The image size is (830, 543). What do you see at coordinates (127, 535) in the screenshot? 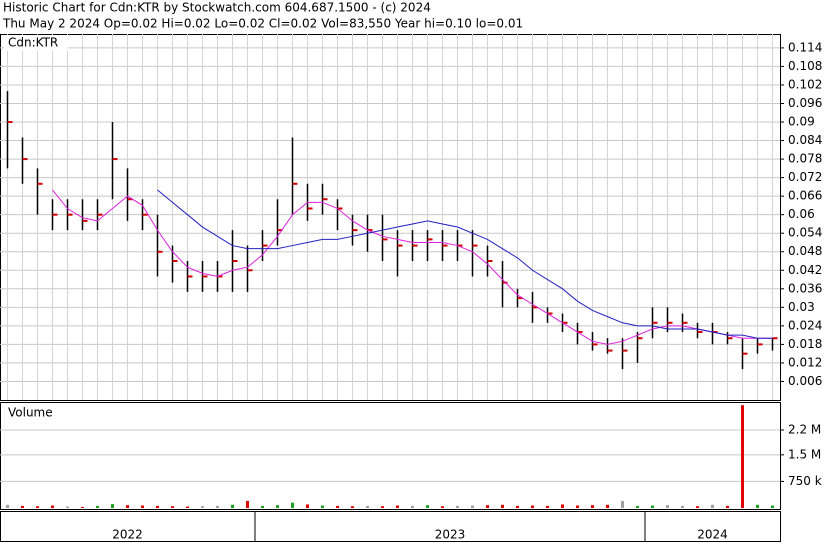
I see `x-tick-label: 2022` at bounding box center [127, 535].